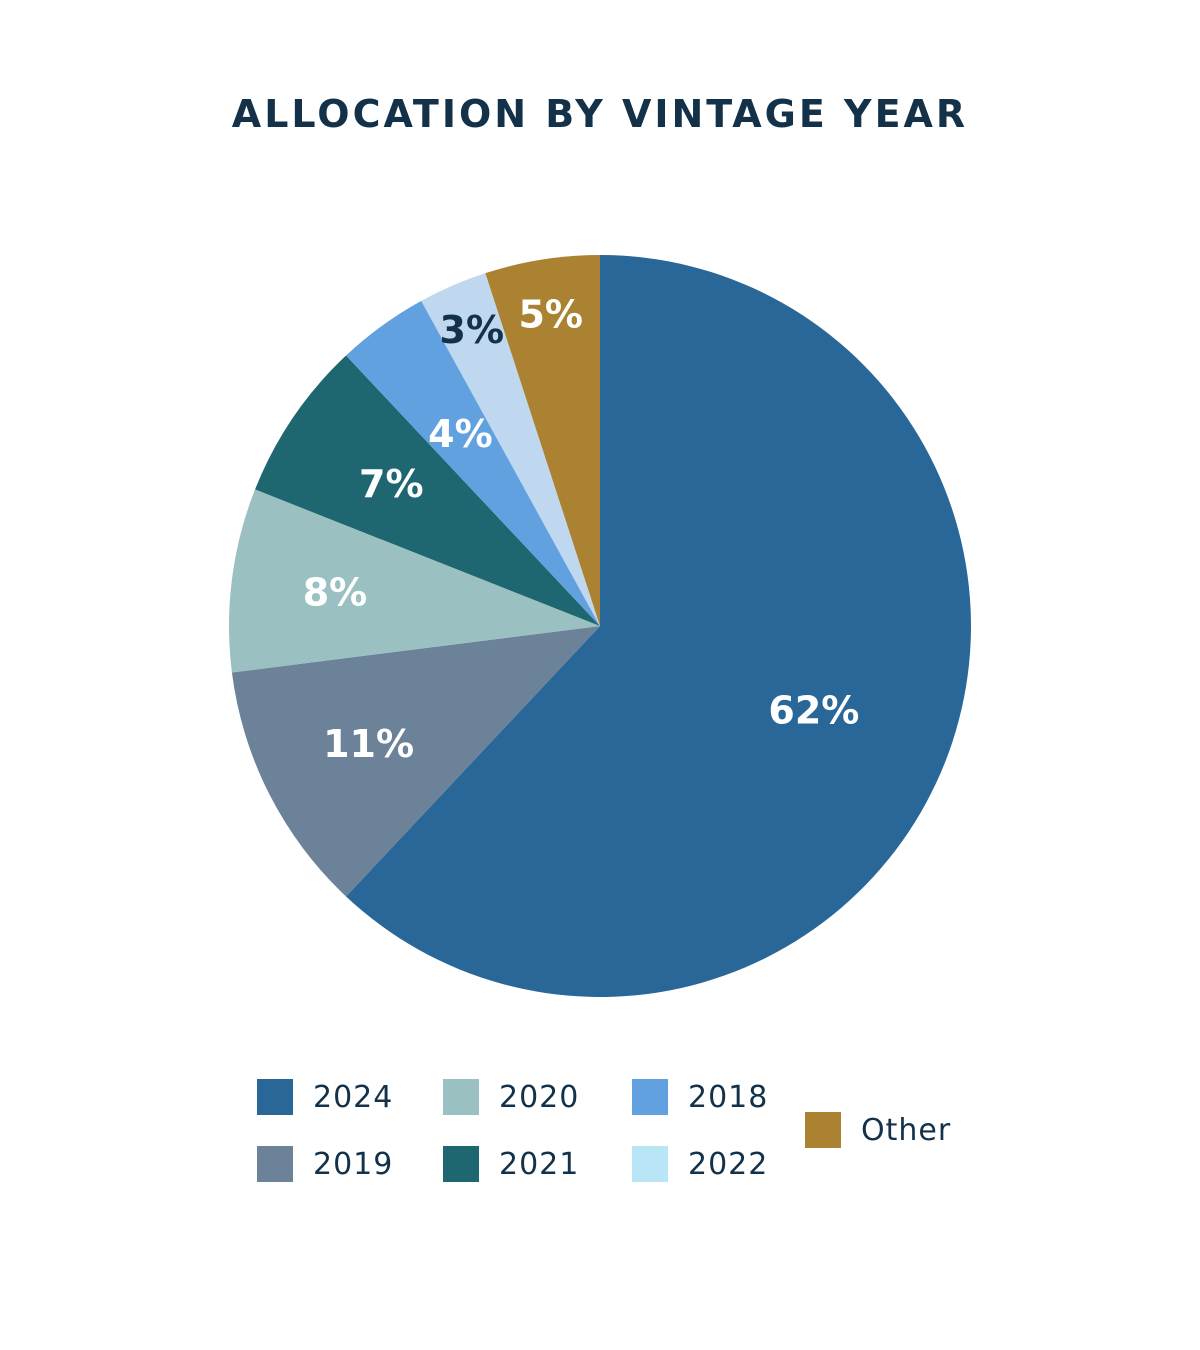 This screenshot has width=1200, height=1350. I want to click on legend-item-2022: 2022, so click(700, 1164).